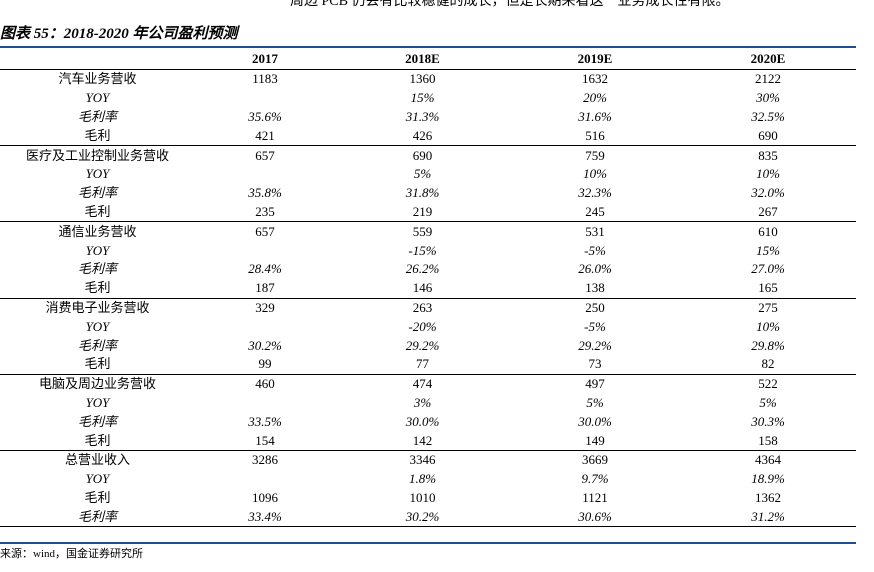 This screenshot has width=874, height=572. Describe the element at coordinates (422, 364) in the screenshot. I see `table-cell: 77` at that location.